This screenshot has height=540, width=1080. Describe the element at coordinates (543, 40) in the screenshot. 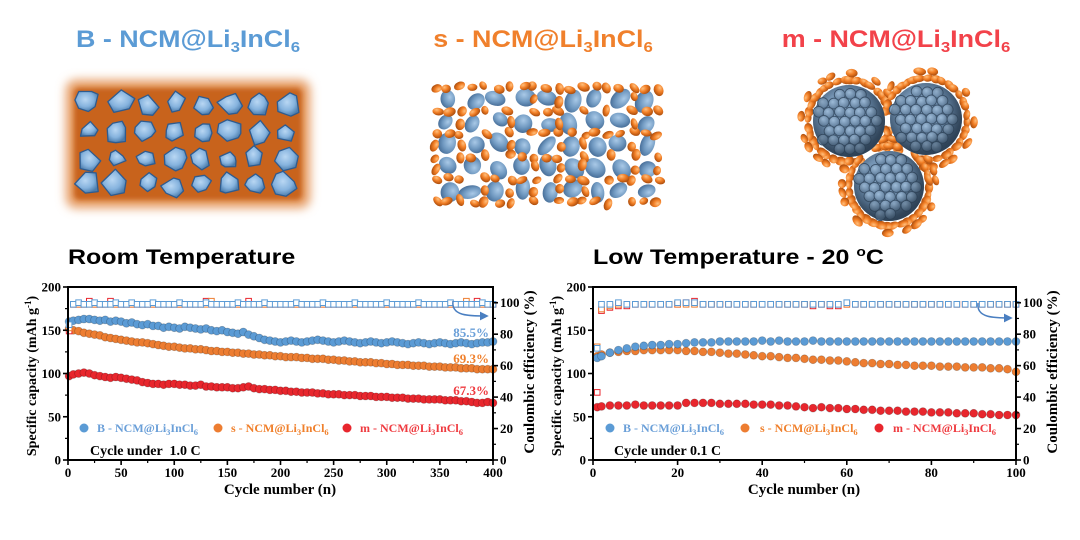

I see `material-title-s: s - NCM@Li3InCl6` at that location.